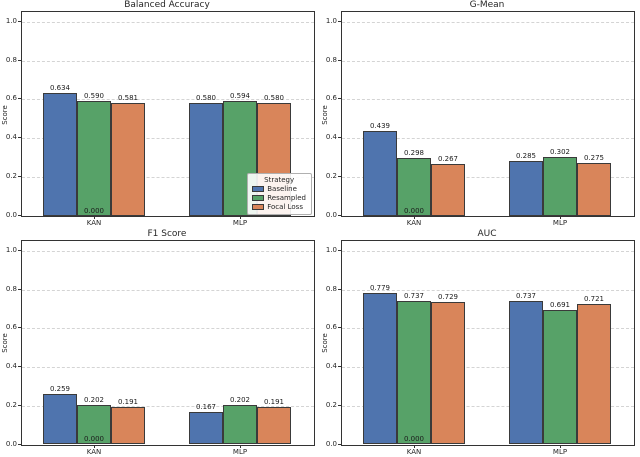 The height and width of the screenshot is (457, 640). What do you see at coordinates (594, 298) in the screenshot?
I see `bar-value-label: 0.721` at bounding box center [594, 298].